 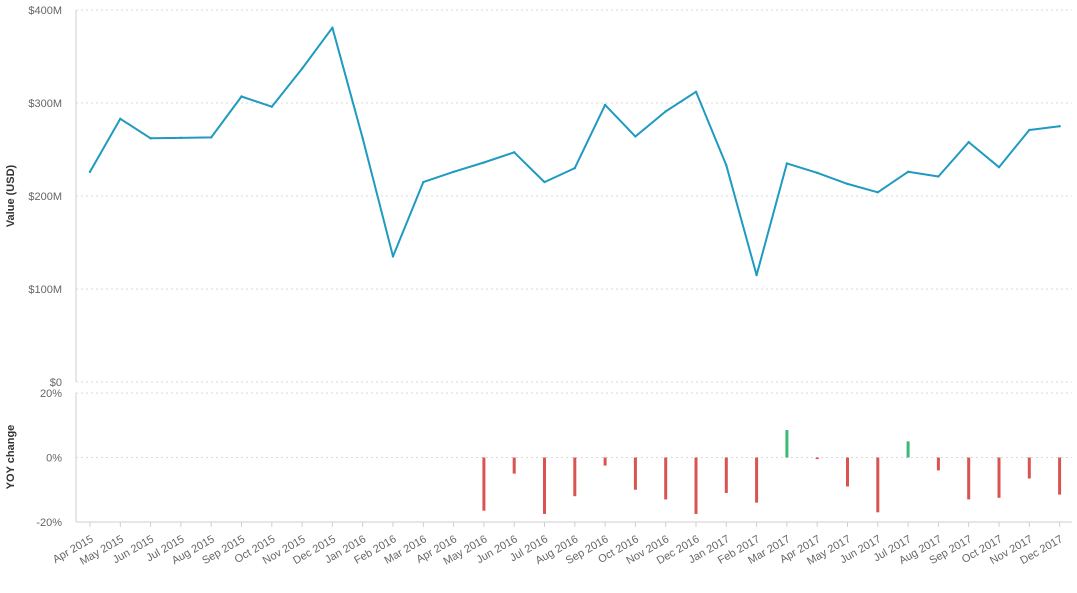 I want to click on yoy-y-tick-label: 0%, so click(x=54, y=459).